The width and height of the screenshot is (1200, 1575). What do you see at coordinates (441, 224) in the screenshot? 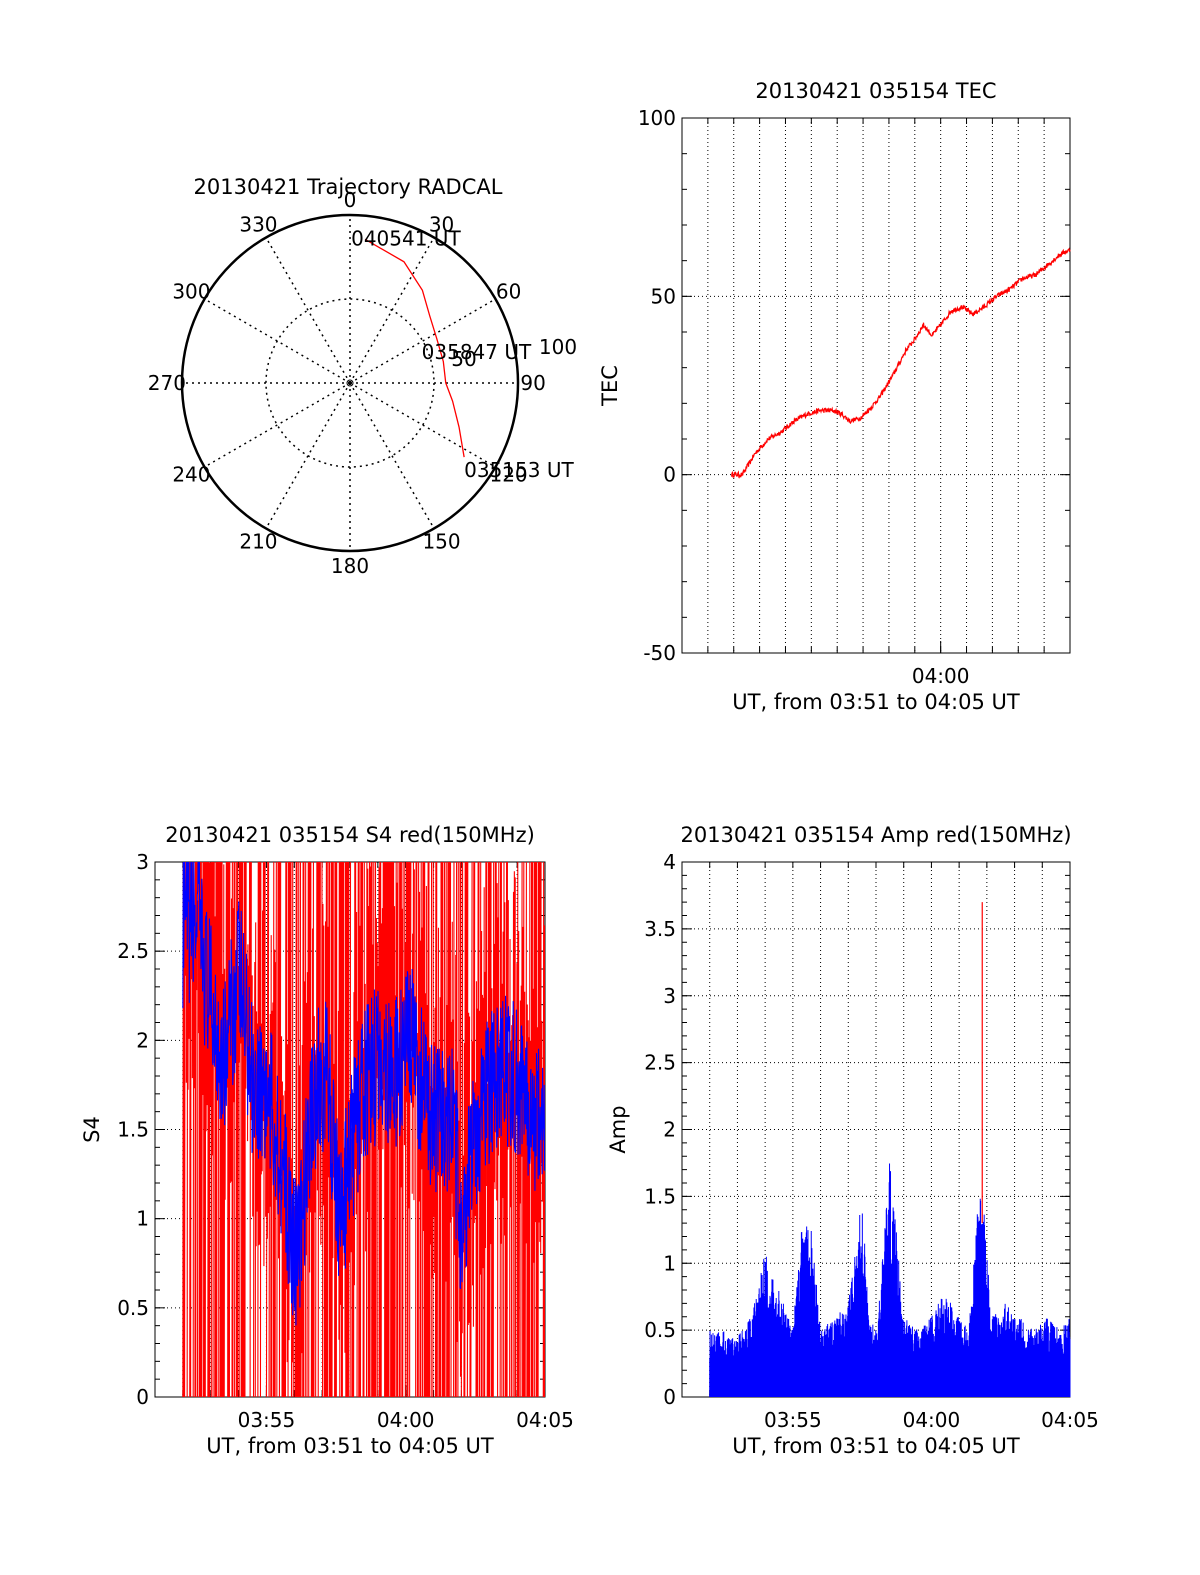
I see `azimuth-label: 30` at bounding box center [441, 224].